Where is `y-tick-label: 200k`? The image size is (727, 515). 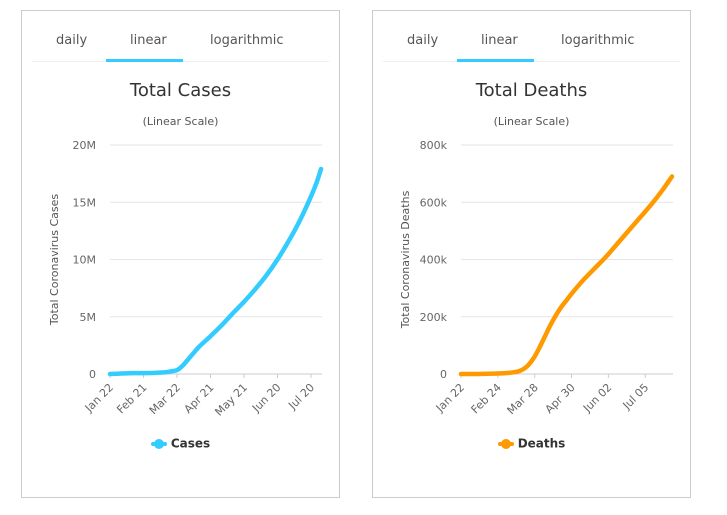
y-tick-label: 200k is located at coordinates (434, 317).